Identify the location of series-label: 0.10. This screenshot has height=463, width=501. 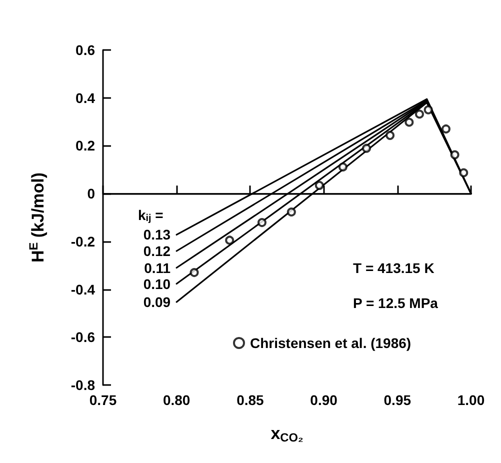
(157, 284).